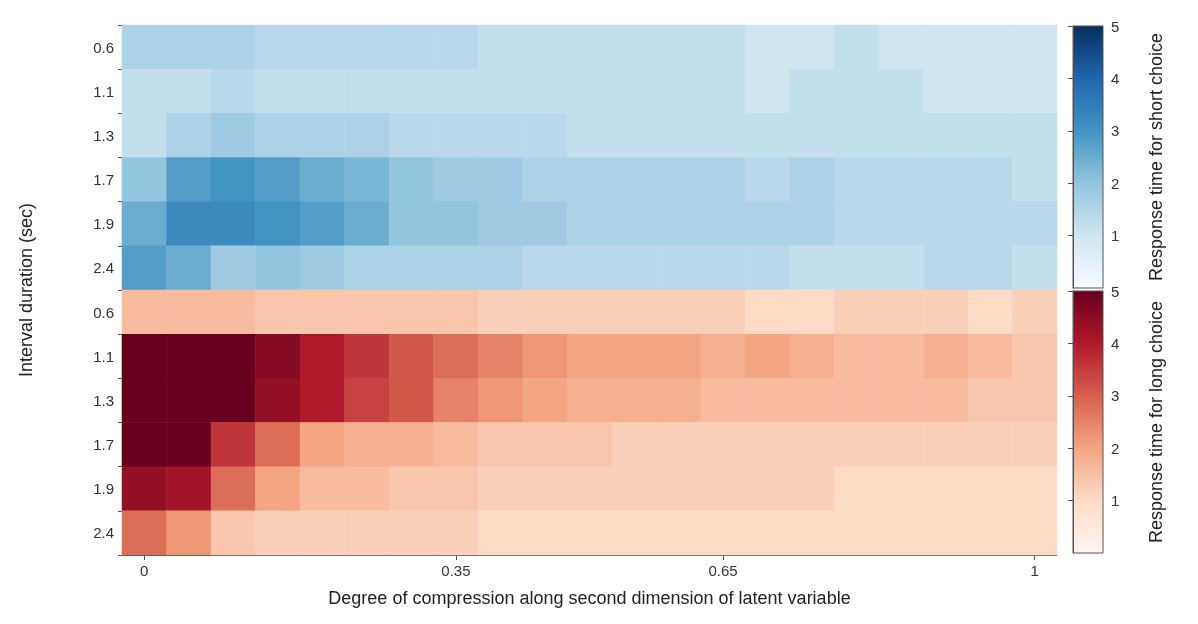 Image resolution: width=1198 pixels, height=624 pixels. Describe the element at coordinates (144, 570) in the screenshot. I see `x-tick-label: 0` at that location.